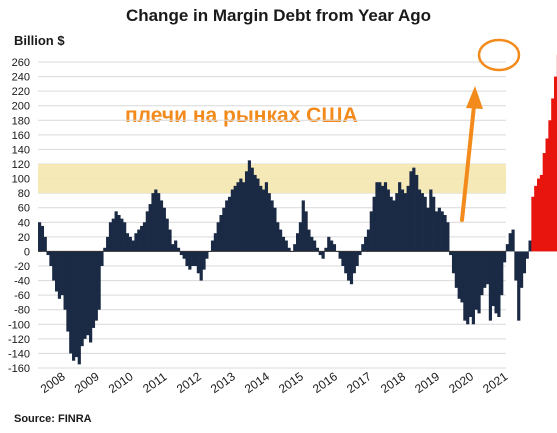 The width and height of the screenshot is (557, 433). Describe the element at coordinates (24, 194) in the screenshot. I see `y-tick-label: 80` at that location.